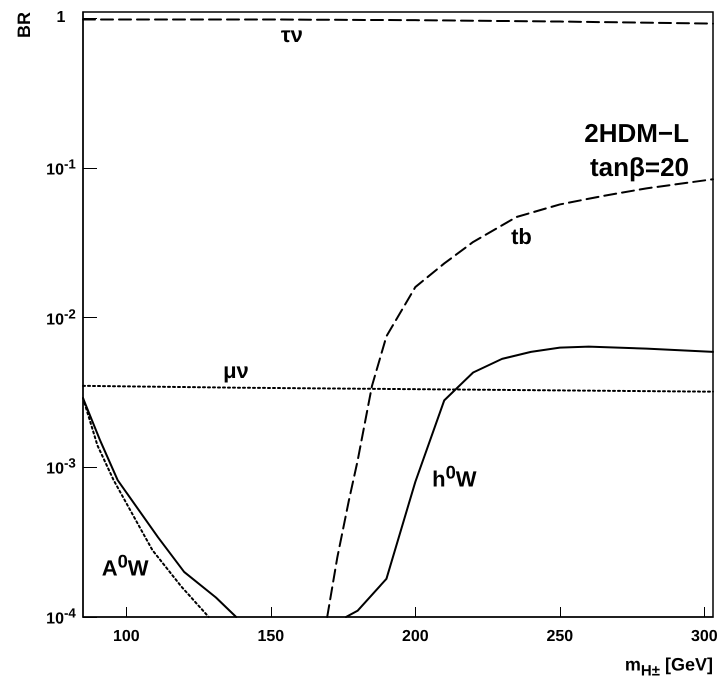 The height and width of the screenshot is (684, 727). Describe the element at coordinates (125, 566) in the screenshot. I see `annotation: A$^{0}$W` at that location.